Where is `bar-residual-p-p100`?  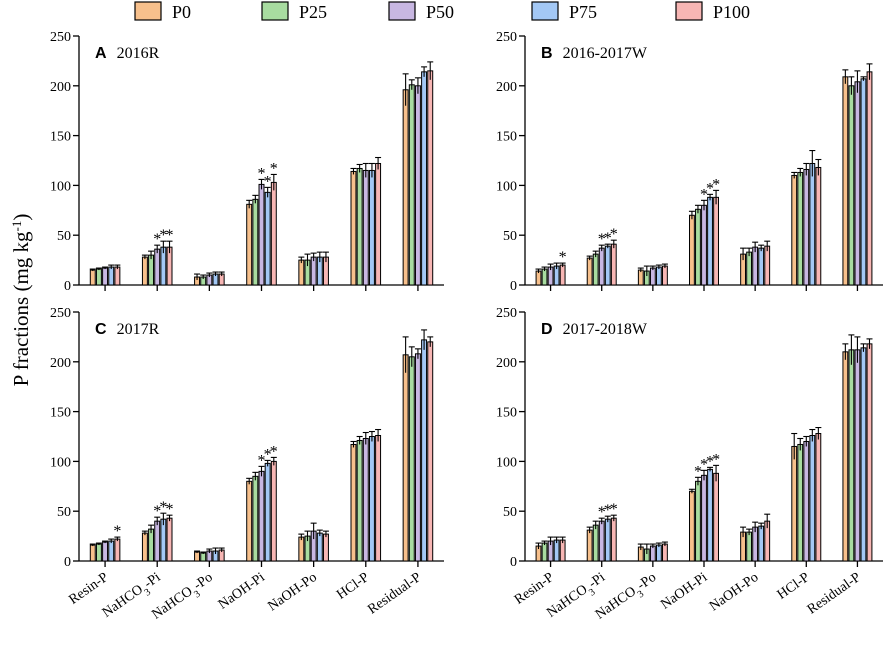 bar-residual-p-p100 is located at coordinates (869, 178).